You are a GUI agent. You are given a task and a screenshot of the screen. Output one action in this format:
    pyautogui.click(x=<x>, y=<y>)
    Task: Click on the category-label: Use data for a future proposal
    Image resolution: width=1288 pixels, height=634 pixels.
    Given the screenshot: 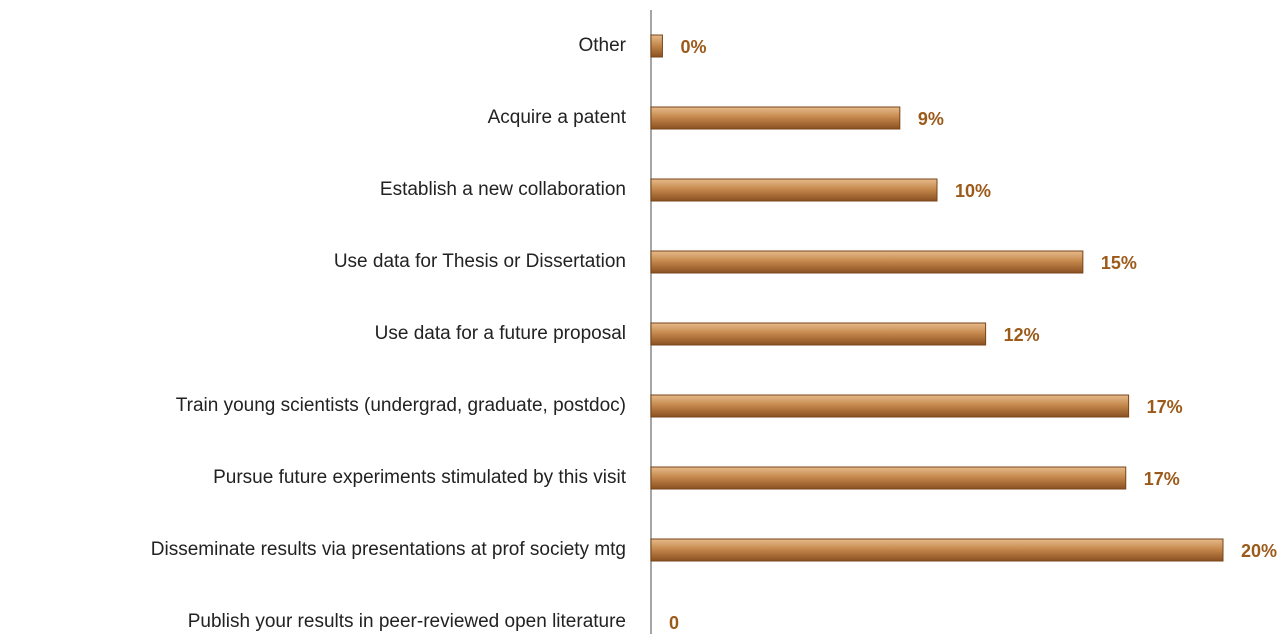 What is the action you would take?
    pyautogui.click(x=500, y=333)
    